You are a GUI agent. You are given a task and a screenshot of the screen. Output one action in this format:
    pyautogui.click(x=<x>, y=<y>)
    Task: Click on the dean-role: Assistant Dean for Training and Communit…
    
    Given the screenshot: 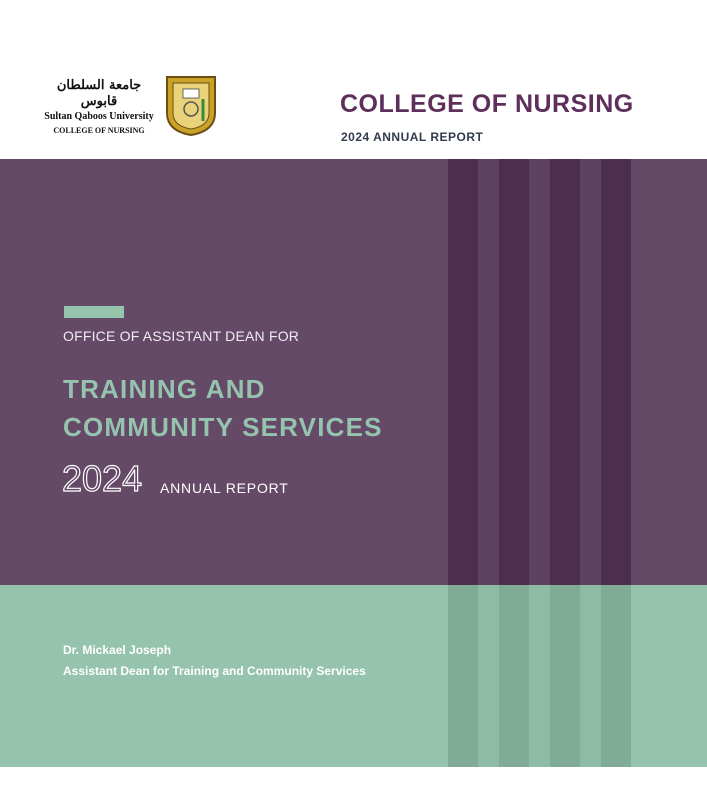 What is the action you would take?
    pyautogui.click(x=214, y=671)
    